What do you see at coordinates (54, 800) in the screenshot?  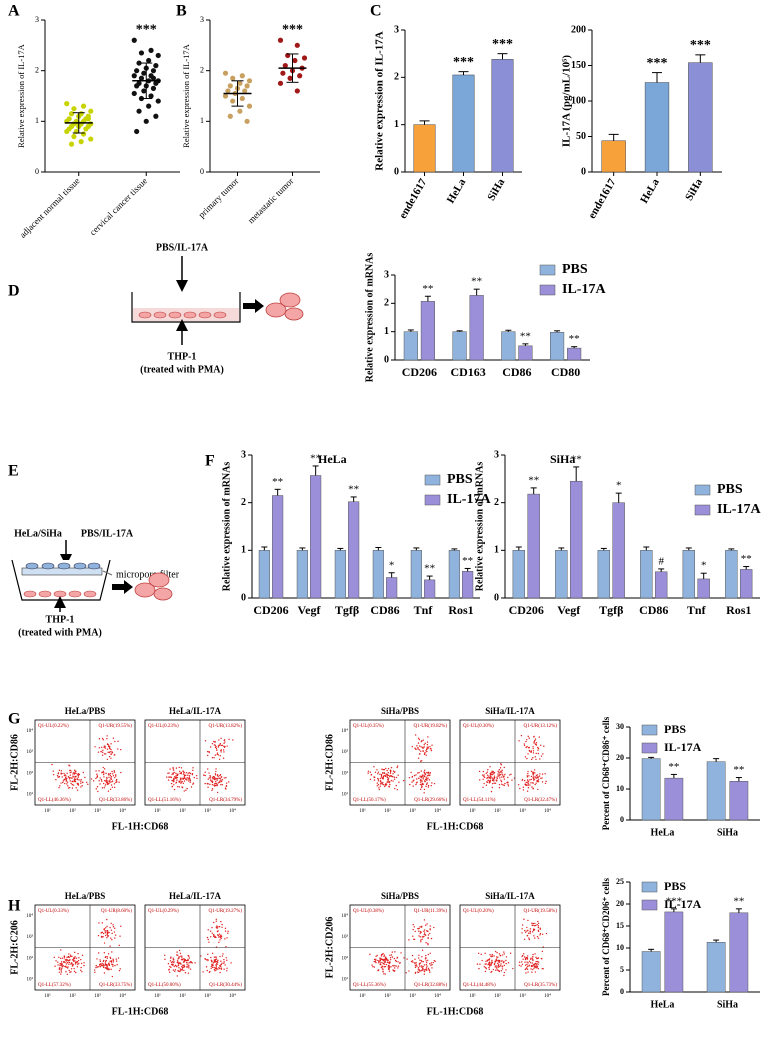 I see `quadrant-label: Q1-LL(46.36%)` at bounding box center [54, 800].